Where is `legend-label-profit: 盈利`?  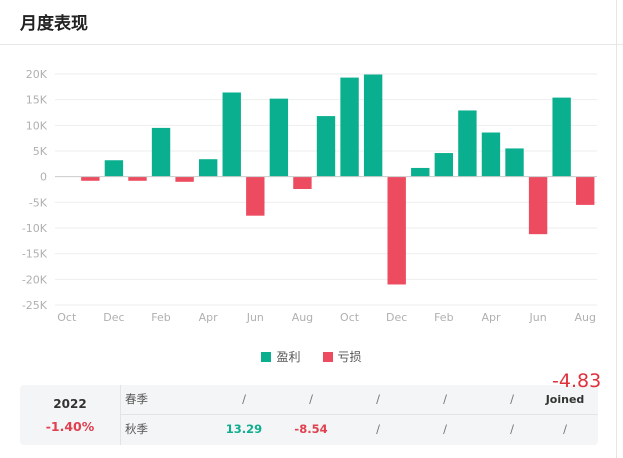
legend-label-profit: 盈利 is located at coordinates (288, 357).